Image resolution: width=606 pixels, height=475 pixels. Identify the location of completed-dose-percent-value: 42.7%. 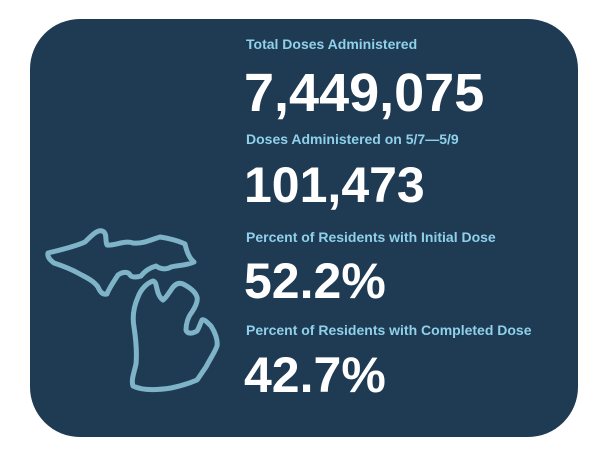
(315, 375).